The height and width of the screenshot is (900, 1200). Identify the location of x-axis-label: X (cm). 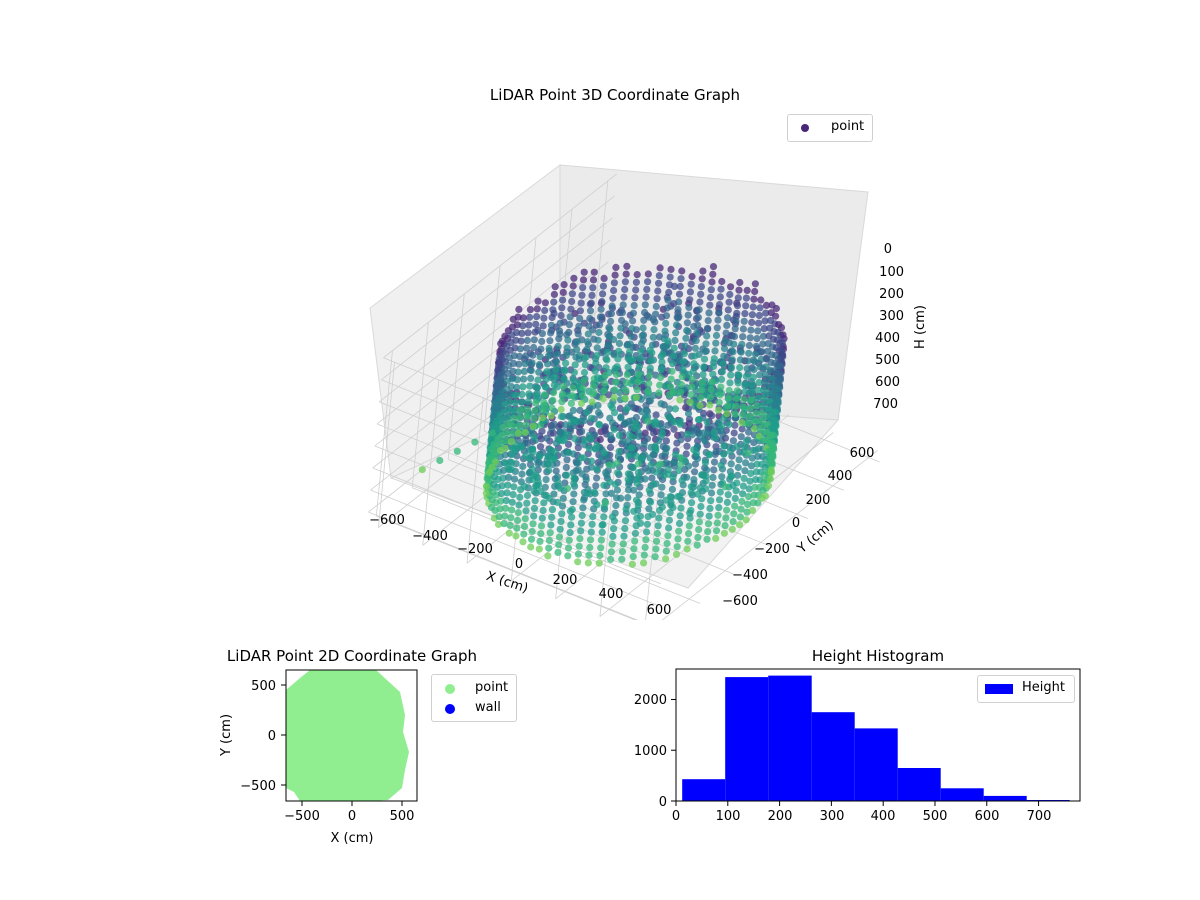
(507, 583).